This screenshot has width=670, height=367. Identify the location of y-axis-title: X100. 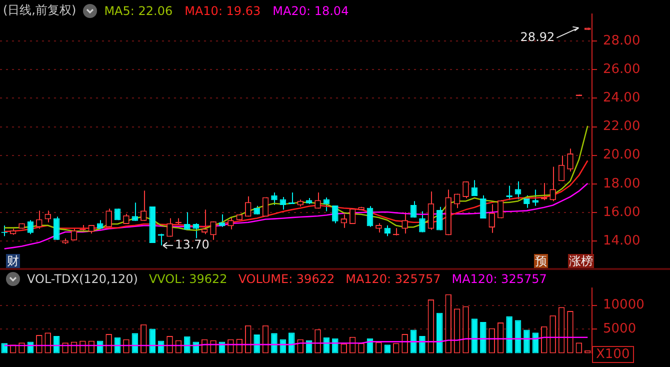
(613, 354).